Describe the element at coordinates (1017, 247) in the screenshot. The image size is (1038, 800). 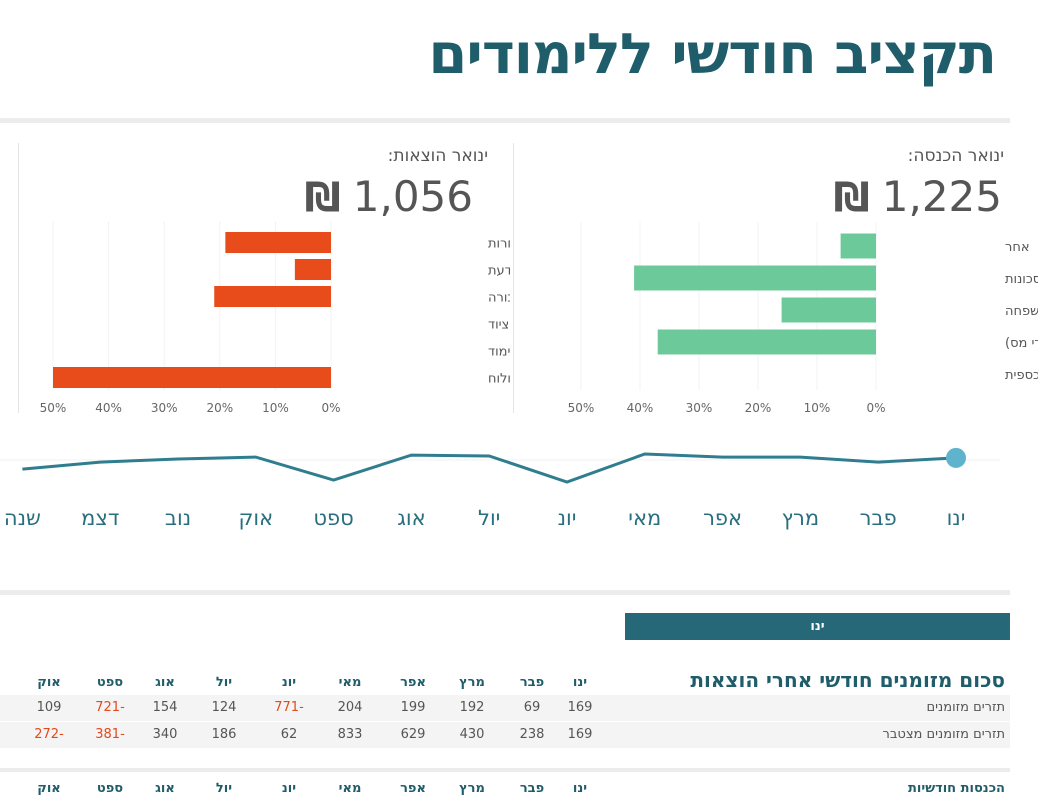
I see `category-label: אחר` at that location.